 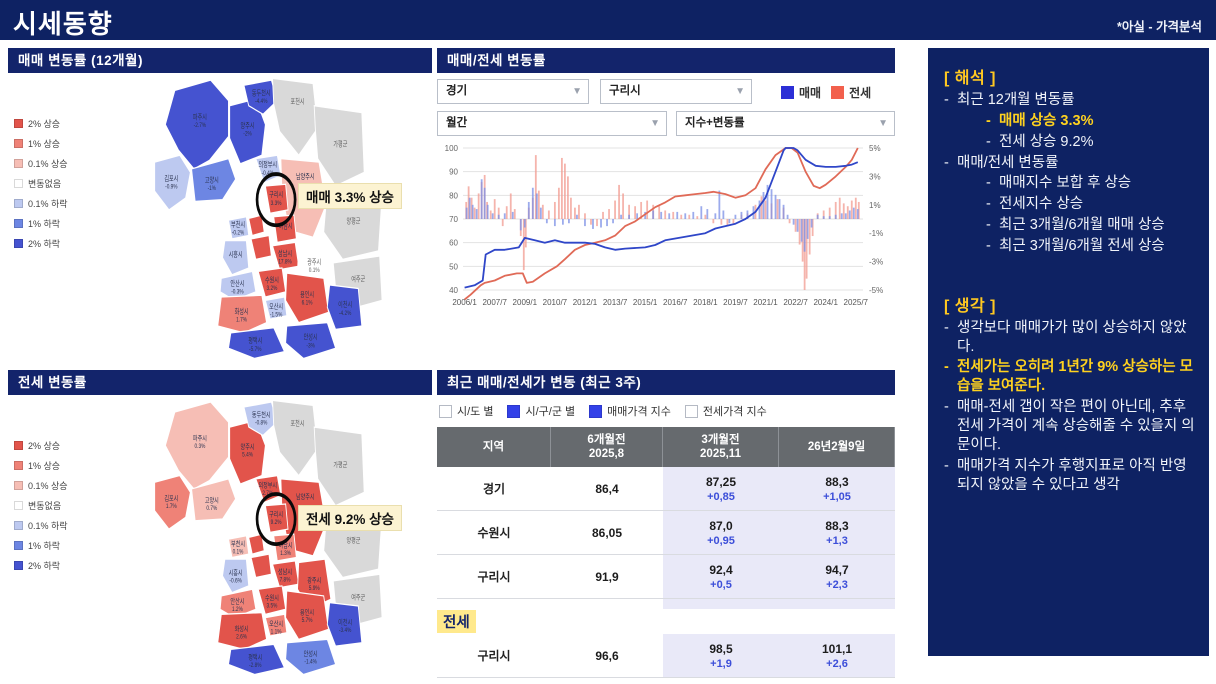 I want to click on map-region-bucheon, so click(x=238, y=547).